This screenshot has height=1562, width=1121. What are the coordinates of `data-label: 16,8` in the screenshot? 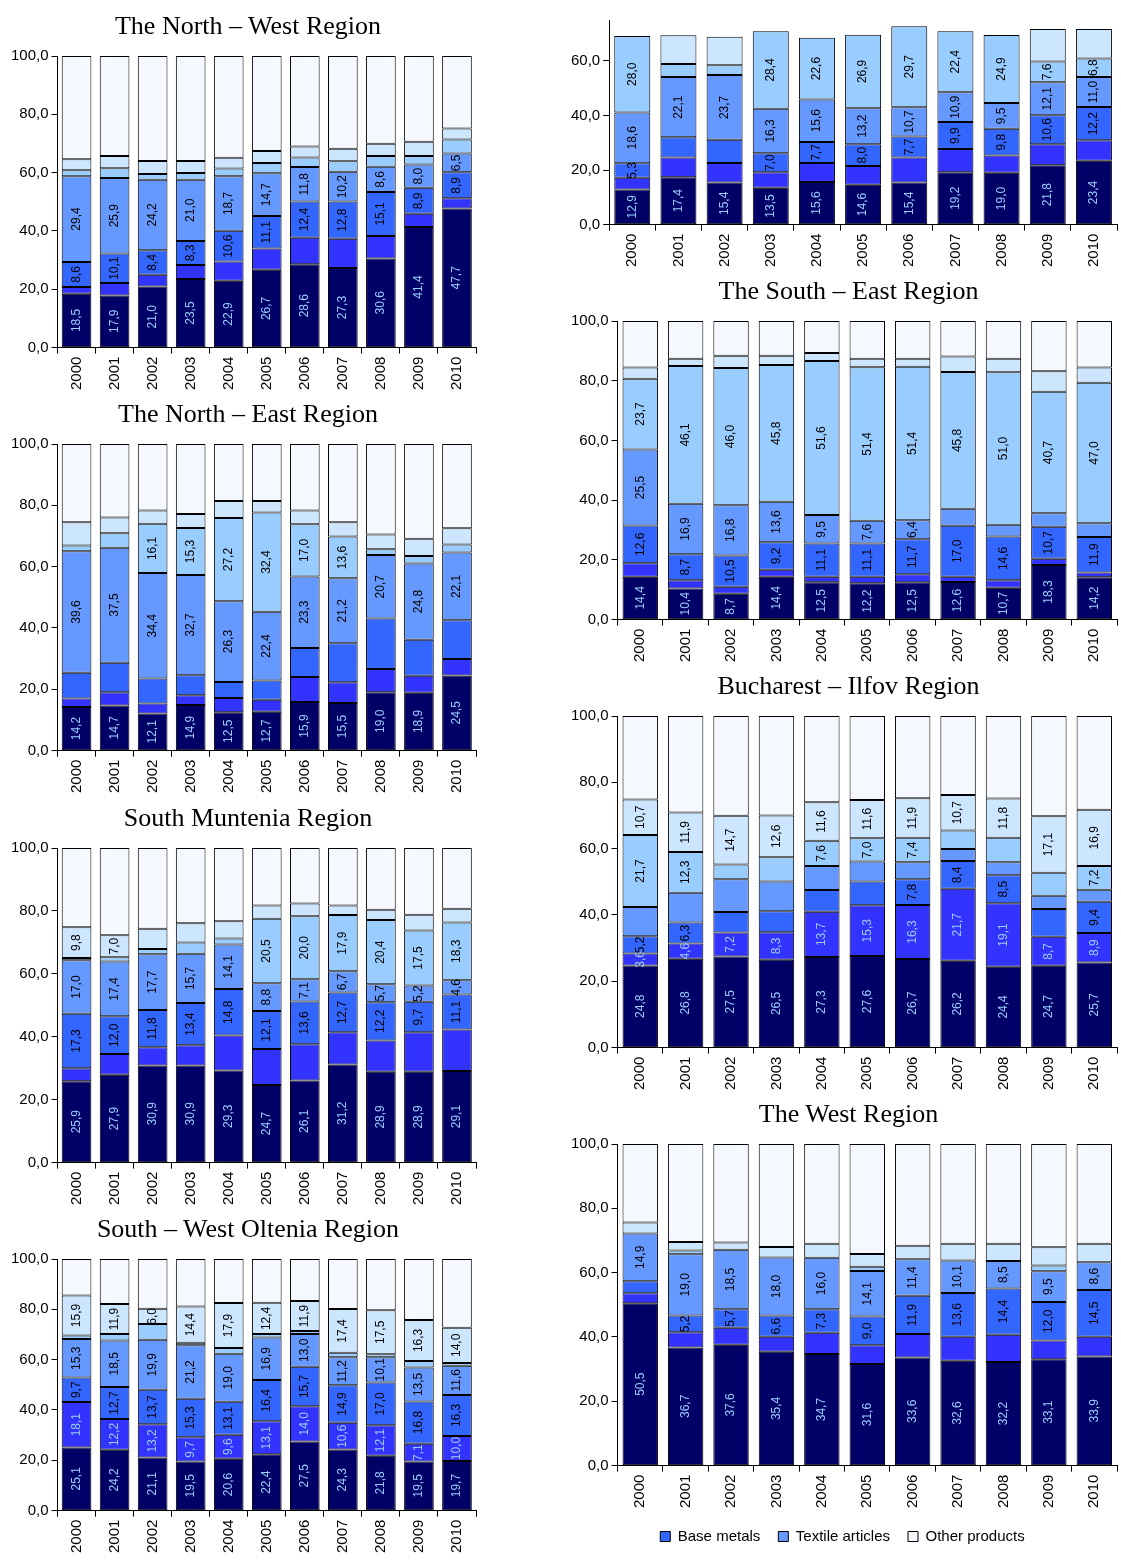 It's located at (418, 1422).